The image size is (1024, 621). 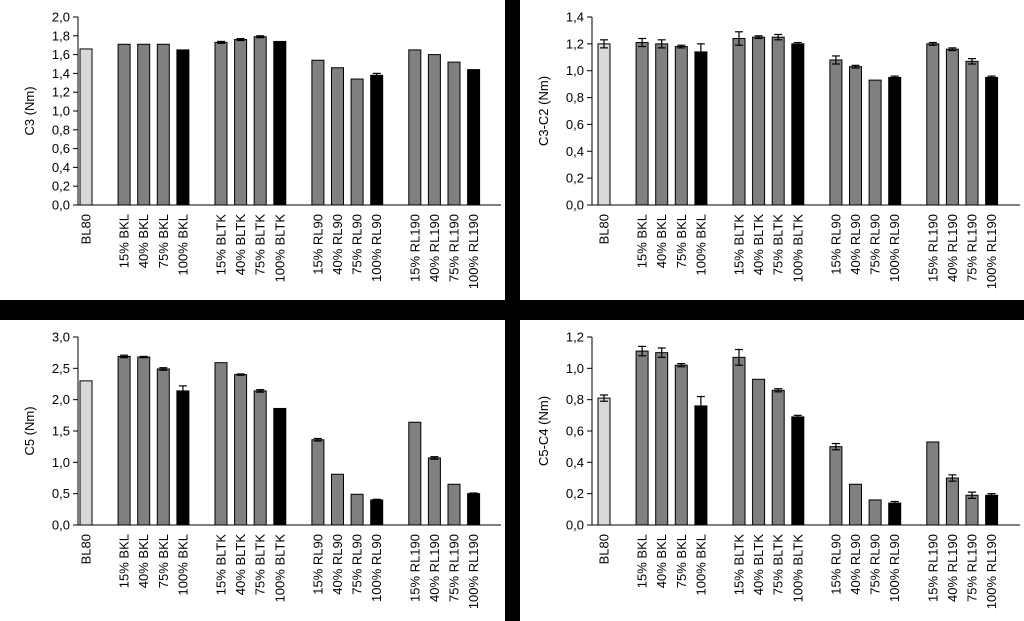 I want to click on x-tick-label: 75% BKL, so click(x=163, y=561).